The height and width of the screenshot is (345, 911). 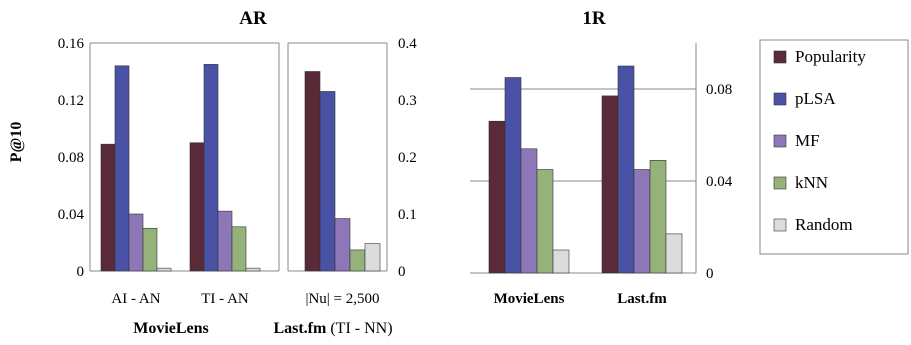 What do you see at coordinates (780, 183) in the screenshot?
I see `legend-swatch-knn` at bounding box center [780, 183].